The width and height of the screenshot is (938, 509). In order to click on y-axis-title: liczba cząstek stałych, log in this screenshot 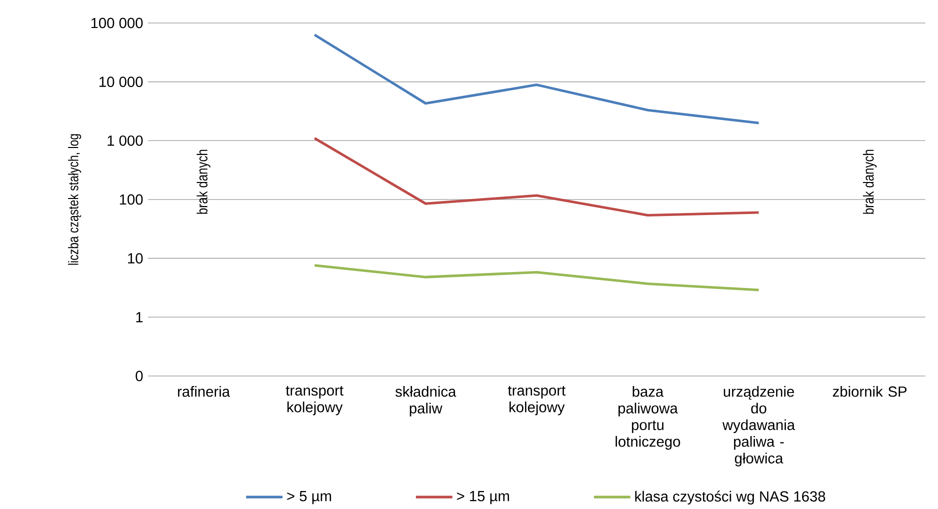, I will do `click(75, 199)`.